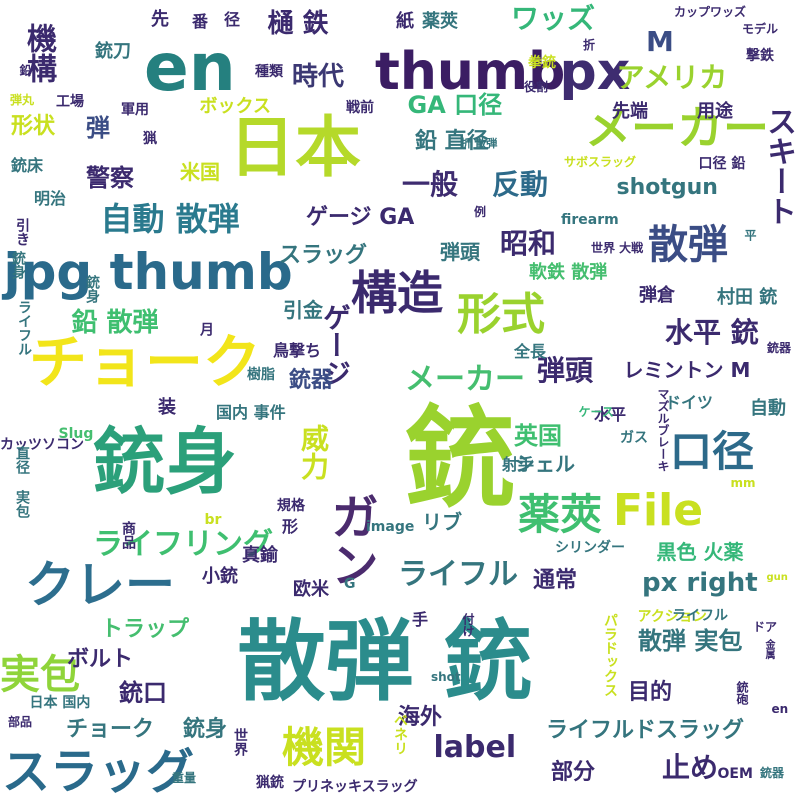  What do you see at coordinates (303, 310) in the screenshot?
I see `word: 引金` at bounding box center [303, 310].